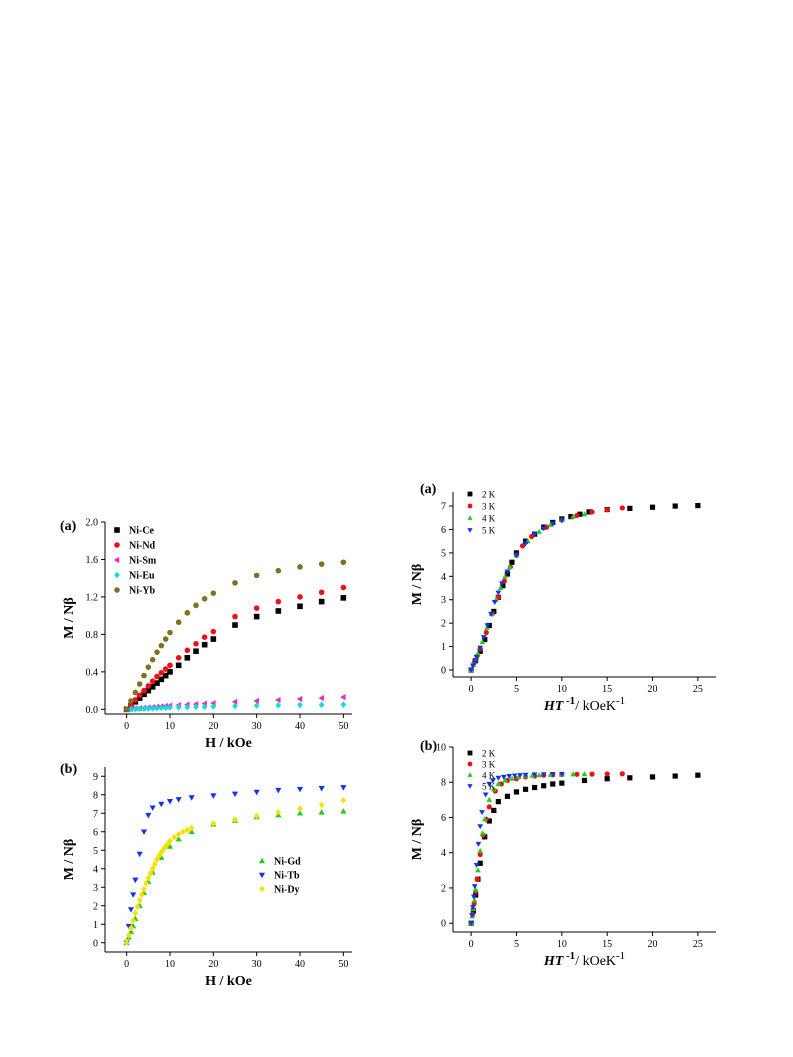 The width and height of the screenshot is (793, 1057). Describe the element at coordinates (92, 672) in the screenshot. I see `y-tick-label: 0.4` at that location.